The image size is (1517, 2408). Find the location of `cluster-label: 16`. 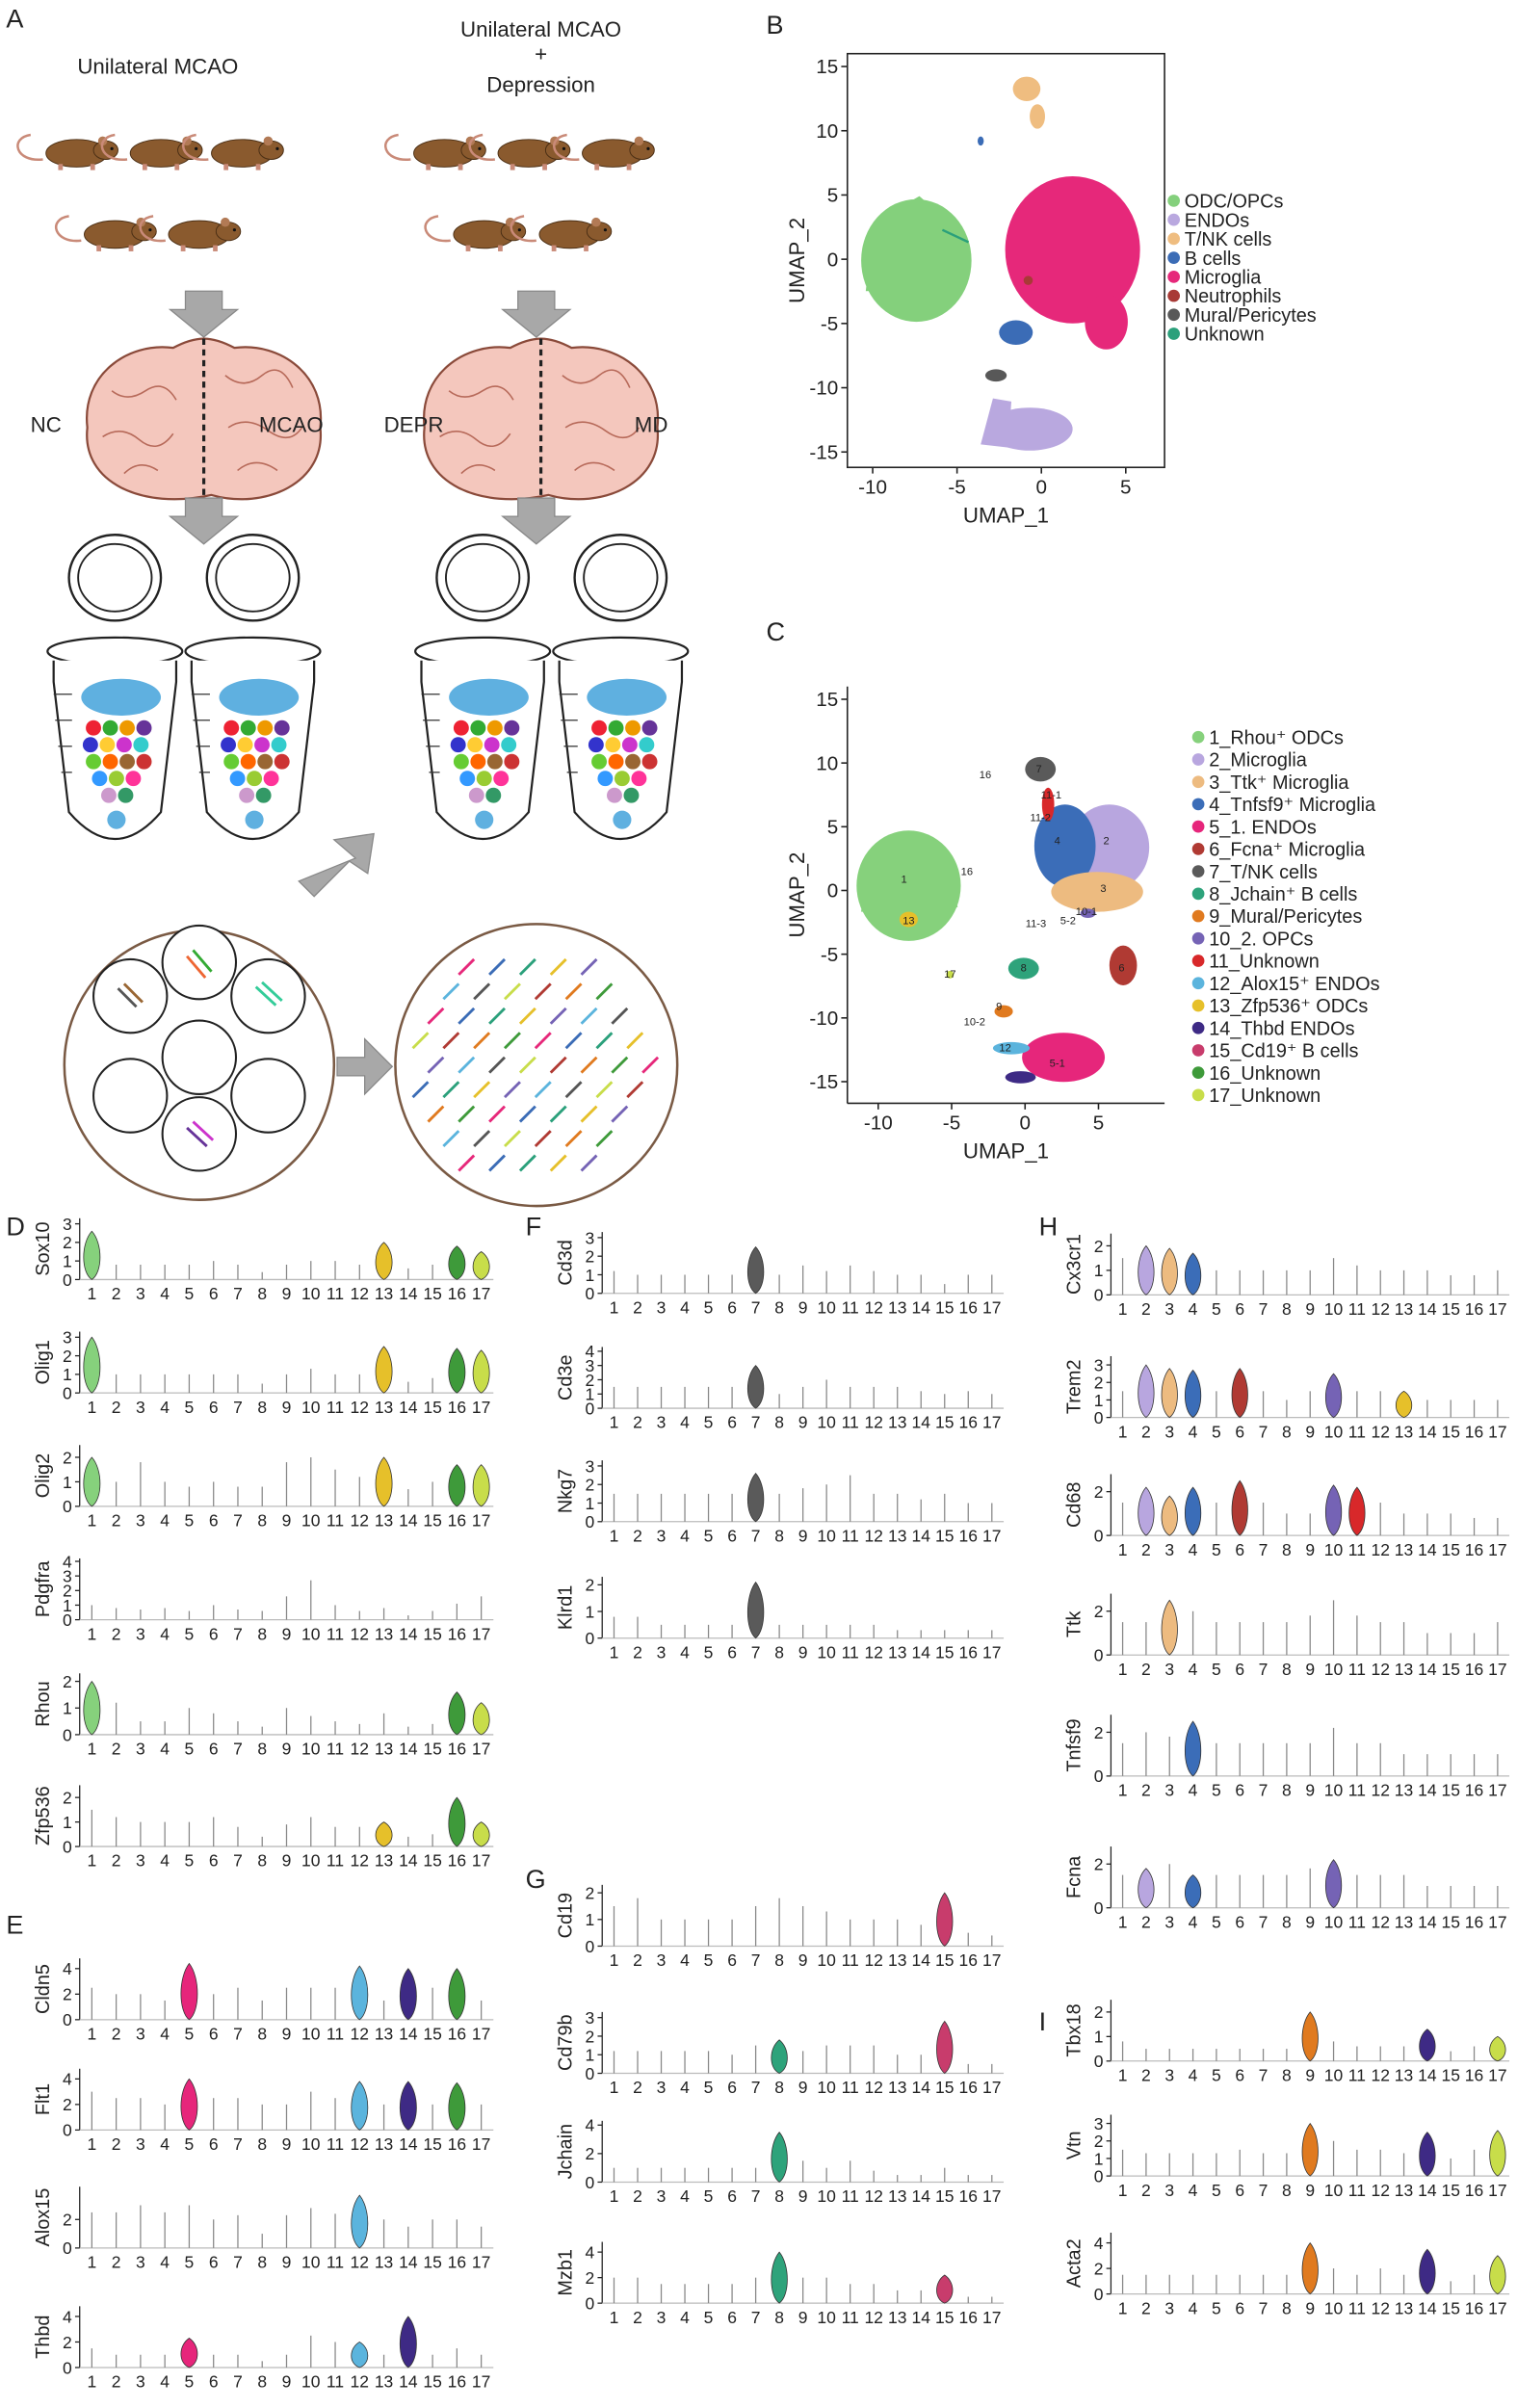

cluster-label: 16 is located at coordinates (967, 871).